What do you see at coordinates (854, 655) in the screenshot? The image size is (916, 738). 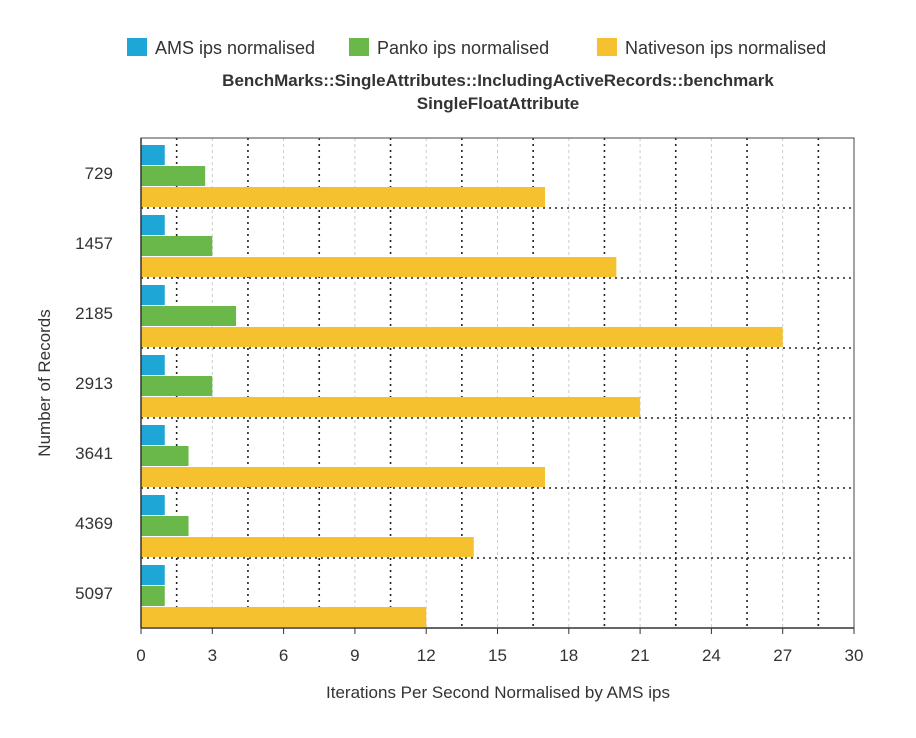 I see `x-tick-label: 30` at bounding box center [854, 655].